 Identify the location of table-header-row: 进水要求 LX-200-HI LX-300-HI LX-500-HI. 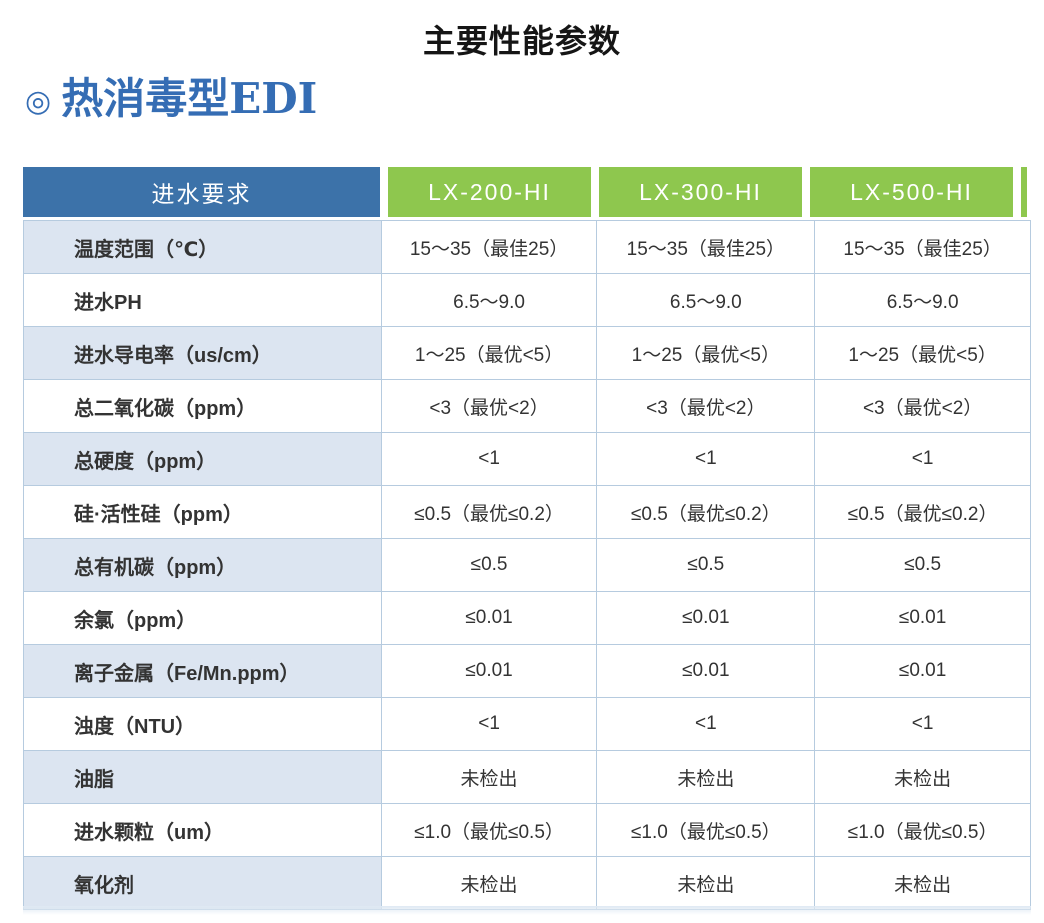
(527, 192).